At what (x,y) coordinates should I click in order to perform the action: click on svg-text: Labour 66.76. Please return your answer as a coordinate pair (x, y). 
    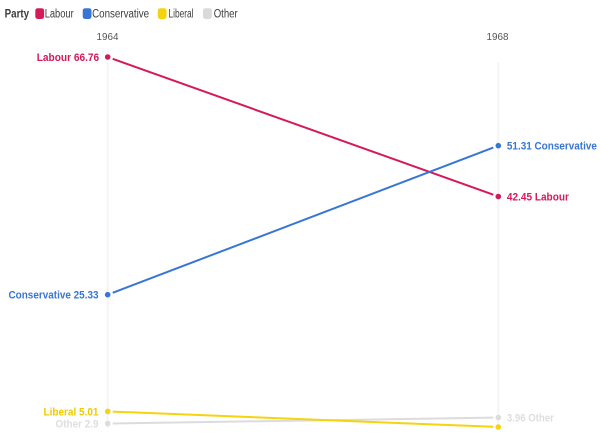
    Looking at the image, I should click on (68, 58).